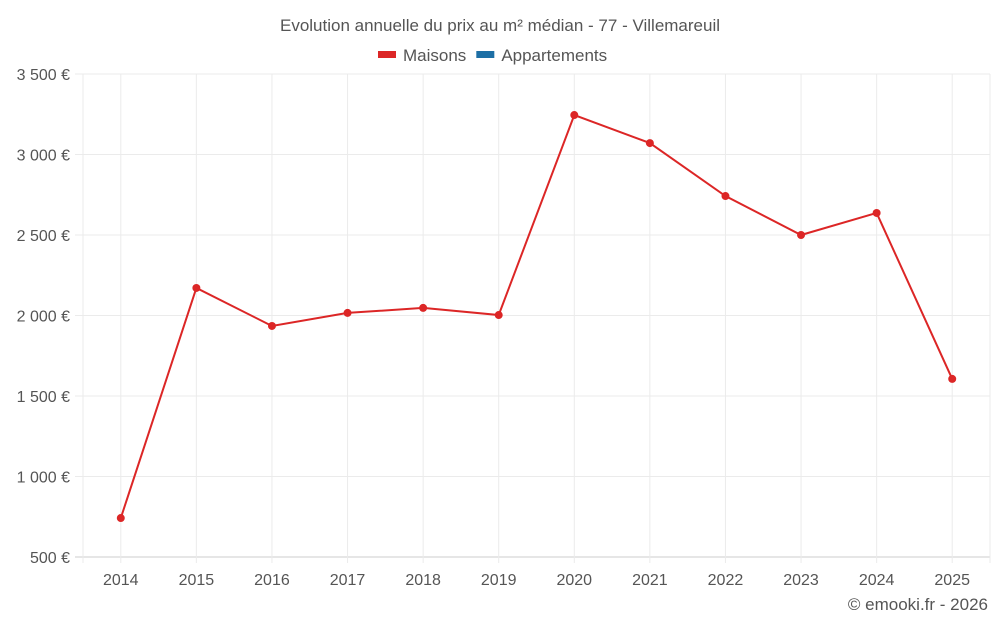 This screenshot has width=1000, height=630. I want to click on x-tick-label: 2019, so click(499, 580).